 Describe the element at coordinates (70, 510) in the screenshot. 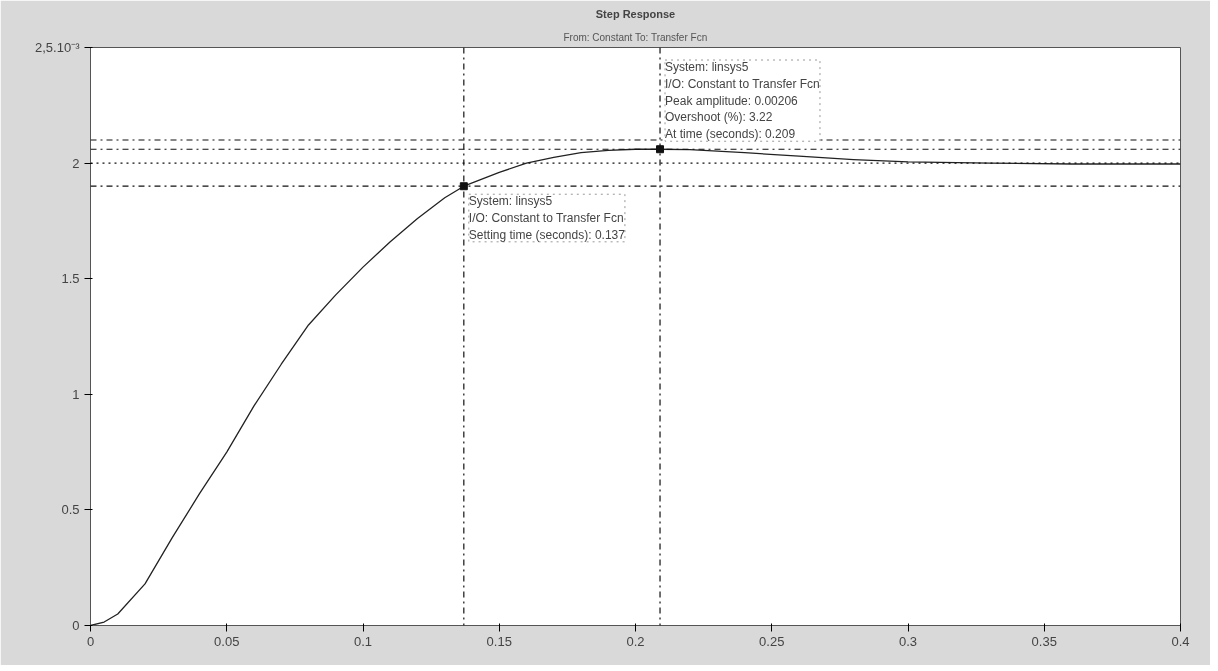

I see `y-tick-label: 0.5` at that location.